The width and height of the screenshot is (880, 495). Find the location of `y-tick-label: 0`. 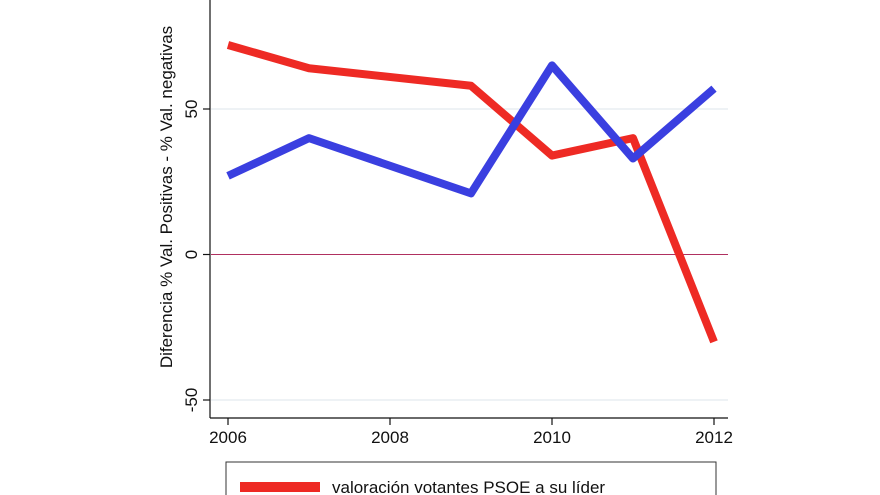

y-tick-label: 0 is located at coordinates (191, 254).